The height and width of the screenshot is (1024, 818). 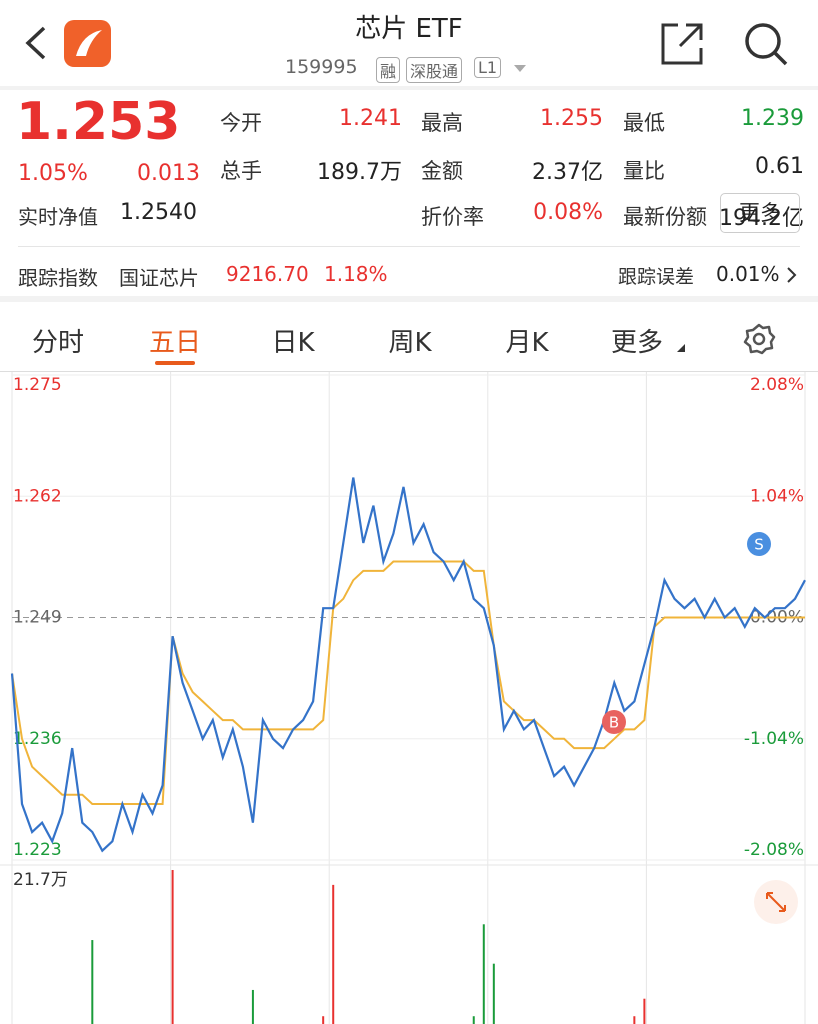 What do you see at coordinates (527, 343) in the screenshot?
I see `tab: 月K` at bounding box center [527, 343].